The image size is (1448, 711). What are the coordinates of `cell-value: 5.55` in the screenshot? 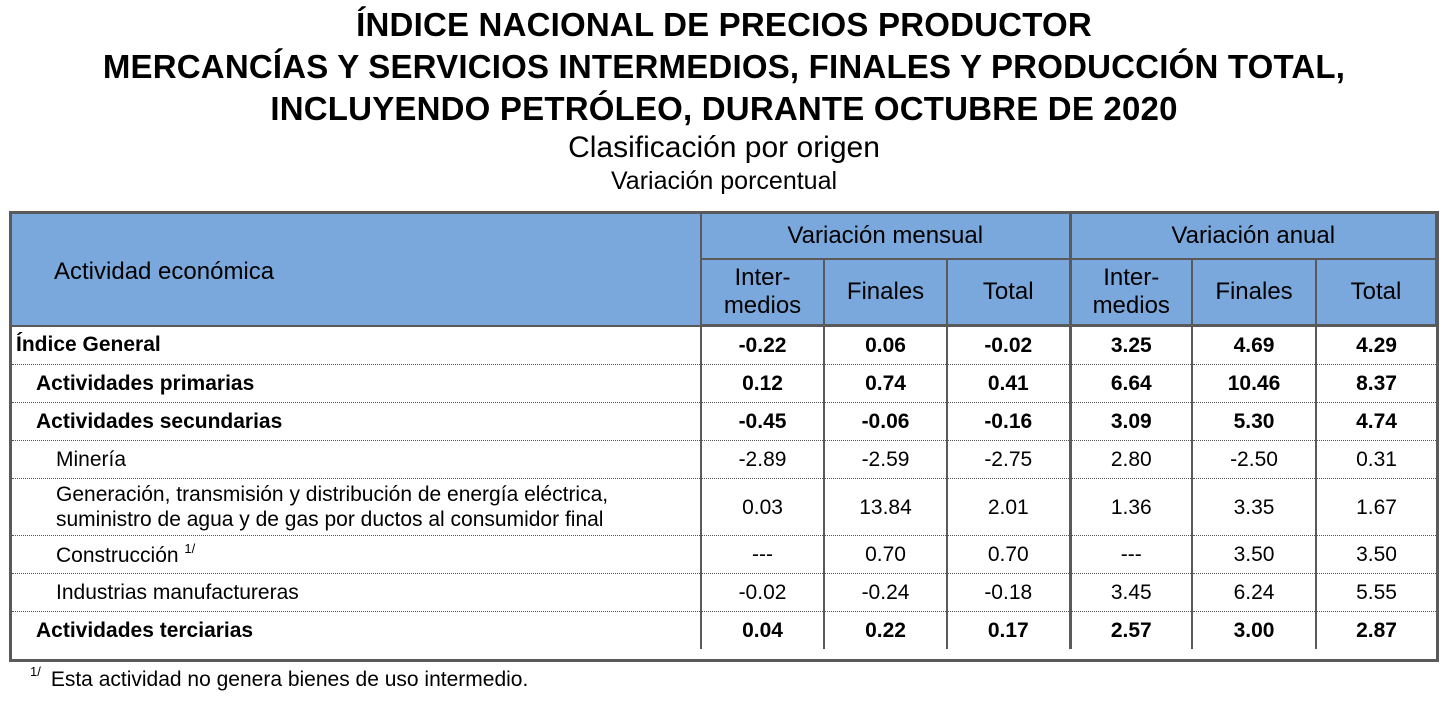 It's located at (1375, 592).